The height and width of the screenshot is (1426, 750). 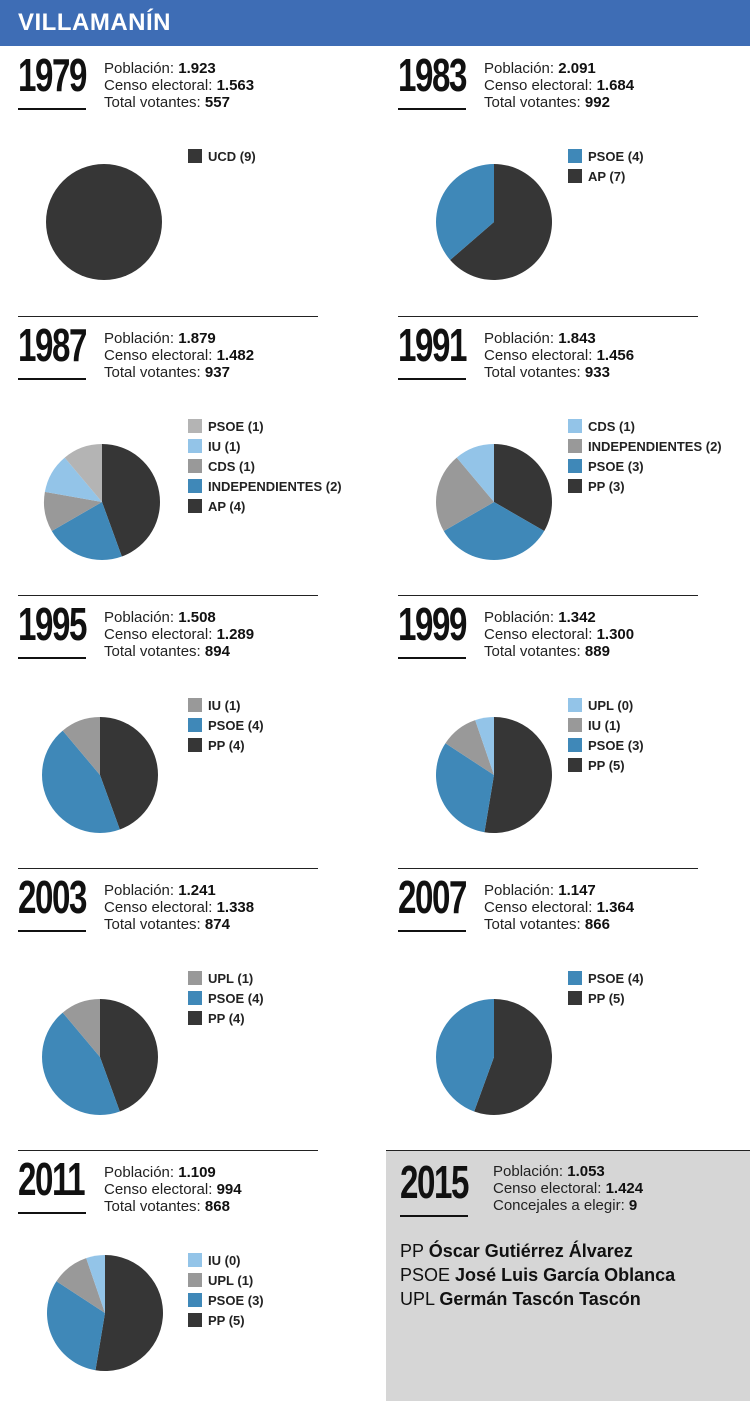 I want to click on legend-item: PSOE (1), so click(x=265, y=426).